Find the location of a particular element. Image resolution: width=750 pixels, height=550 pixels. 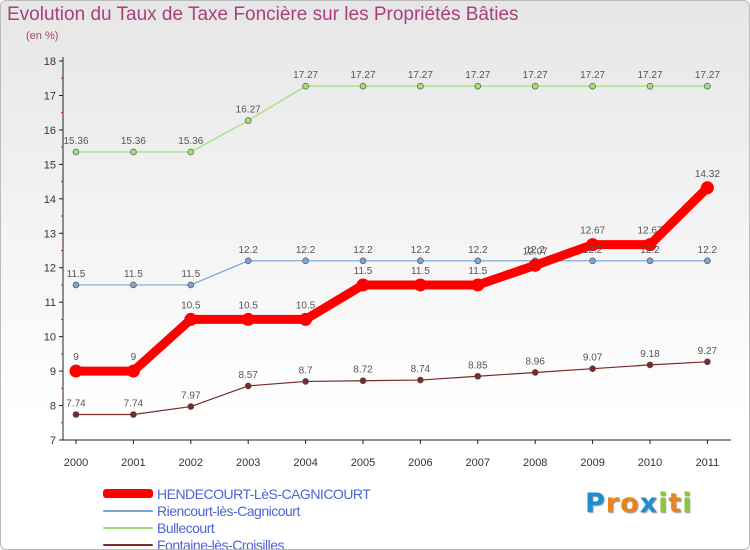

data-label-0-2: 10.5 is located at coordinates (191, 305).